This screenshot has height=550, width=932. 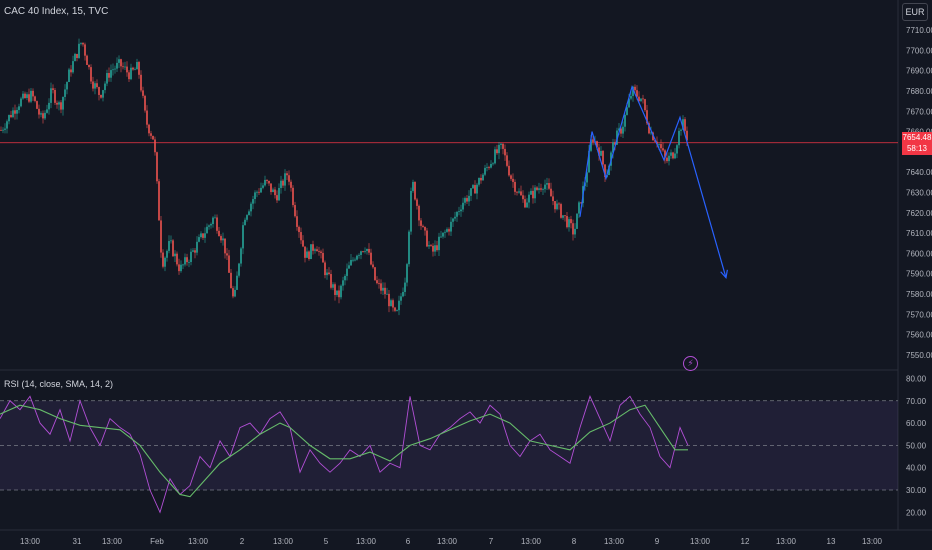 What do you see at coordinates (915, 12) in the screenshot?
I see `currency-button: EUR` at bounding box center [915, 12].